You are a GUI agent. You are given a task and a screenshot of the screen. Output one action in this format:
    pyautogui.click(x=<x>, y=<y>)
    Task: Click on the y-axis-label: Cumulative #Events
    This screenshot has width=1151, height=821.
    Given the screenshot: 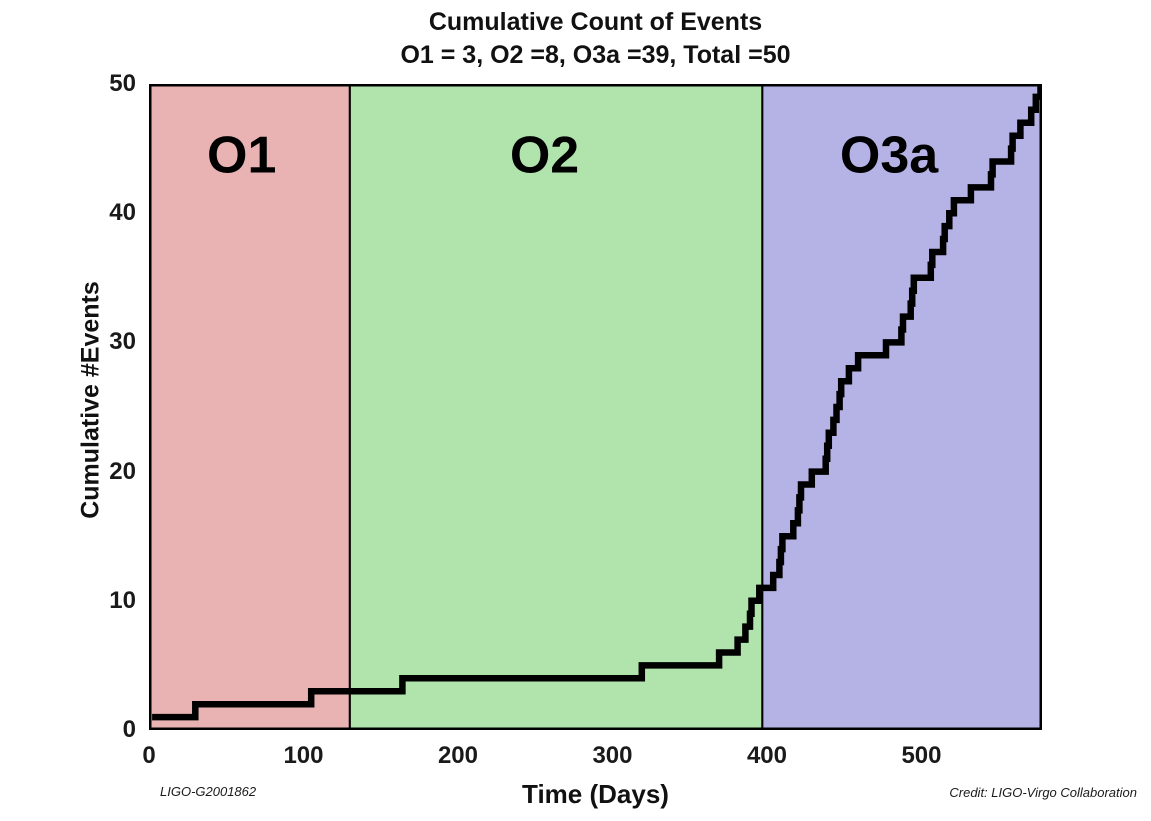 What is the action you would take?
    pyautogui.click(x=90, y=400)
    